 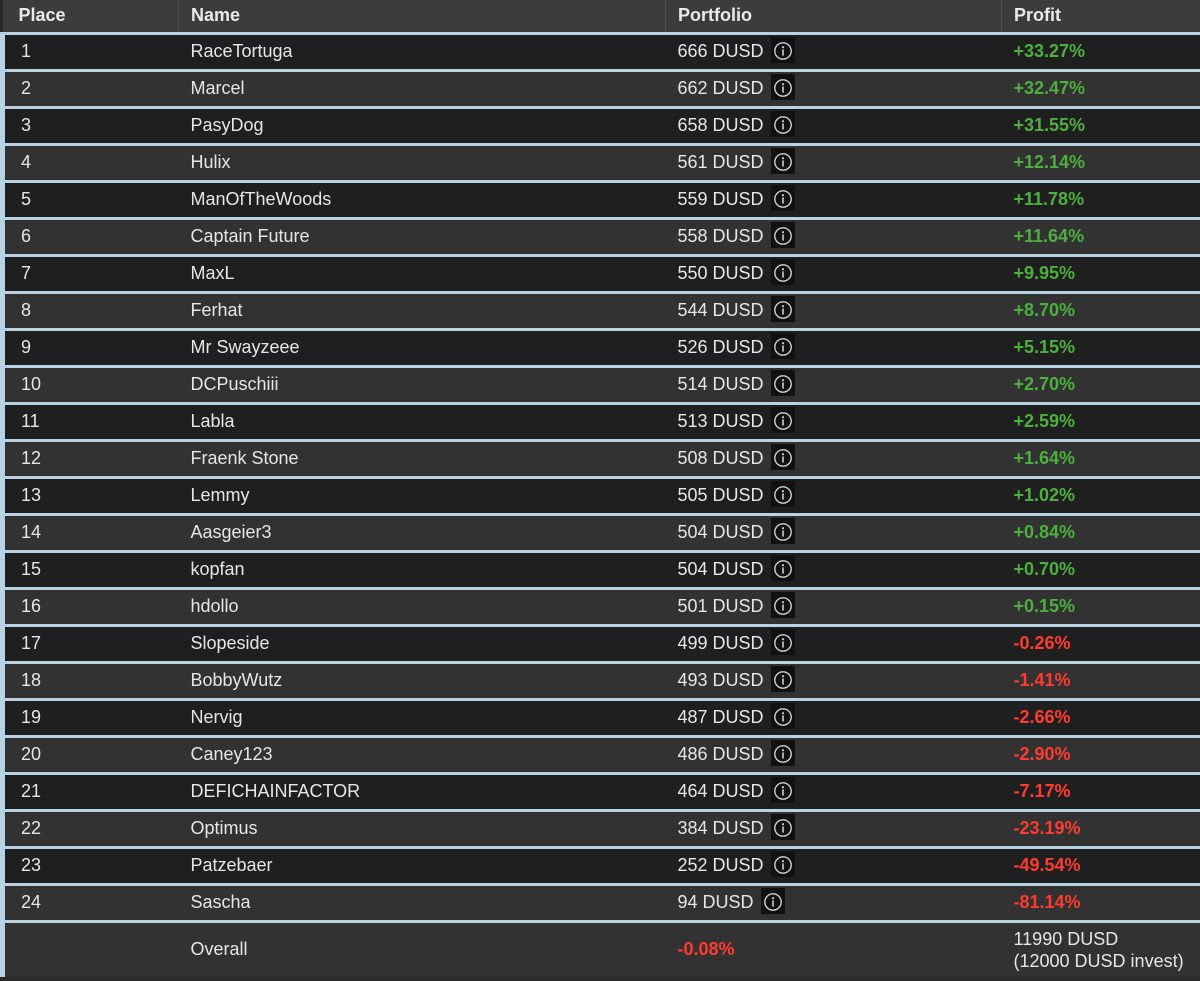 I want to click on place-cell: 4, so click(x=89, y=163).